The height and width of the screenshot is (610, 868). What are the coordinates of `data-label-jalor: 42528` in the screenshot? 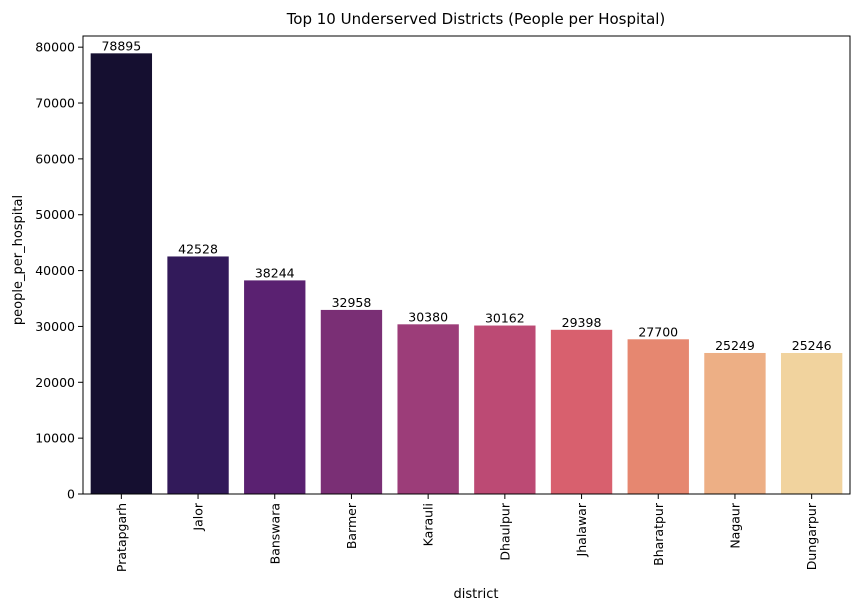 It's located at (198, 248).